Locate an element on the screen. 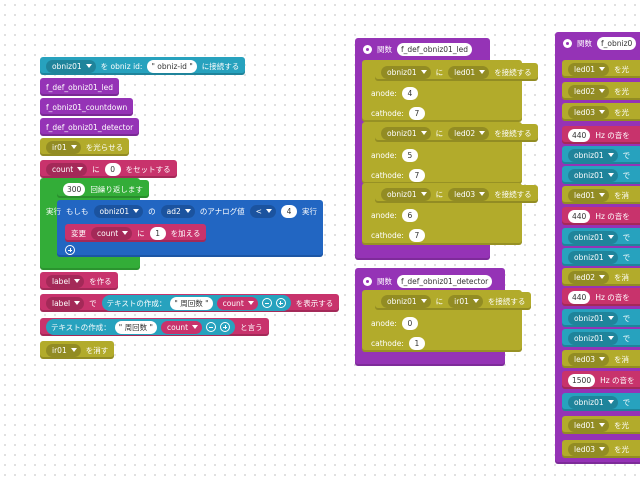 This screenshot has width=640, height=480. input-field: " obniz-id " is located at coordinates (172, 66).